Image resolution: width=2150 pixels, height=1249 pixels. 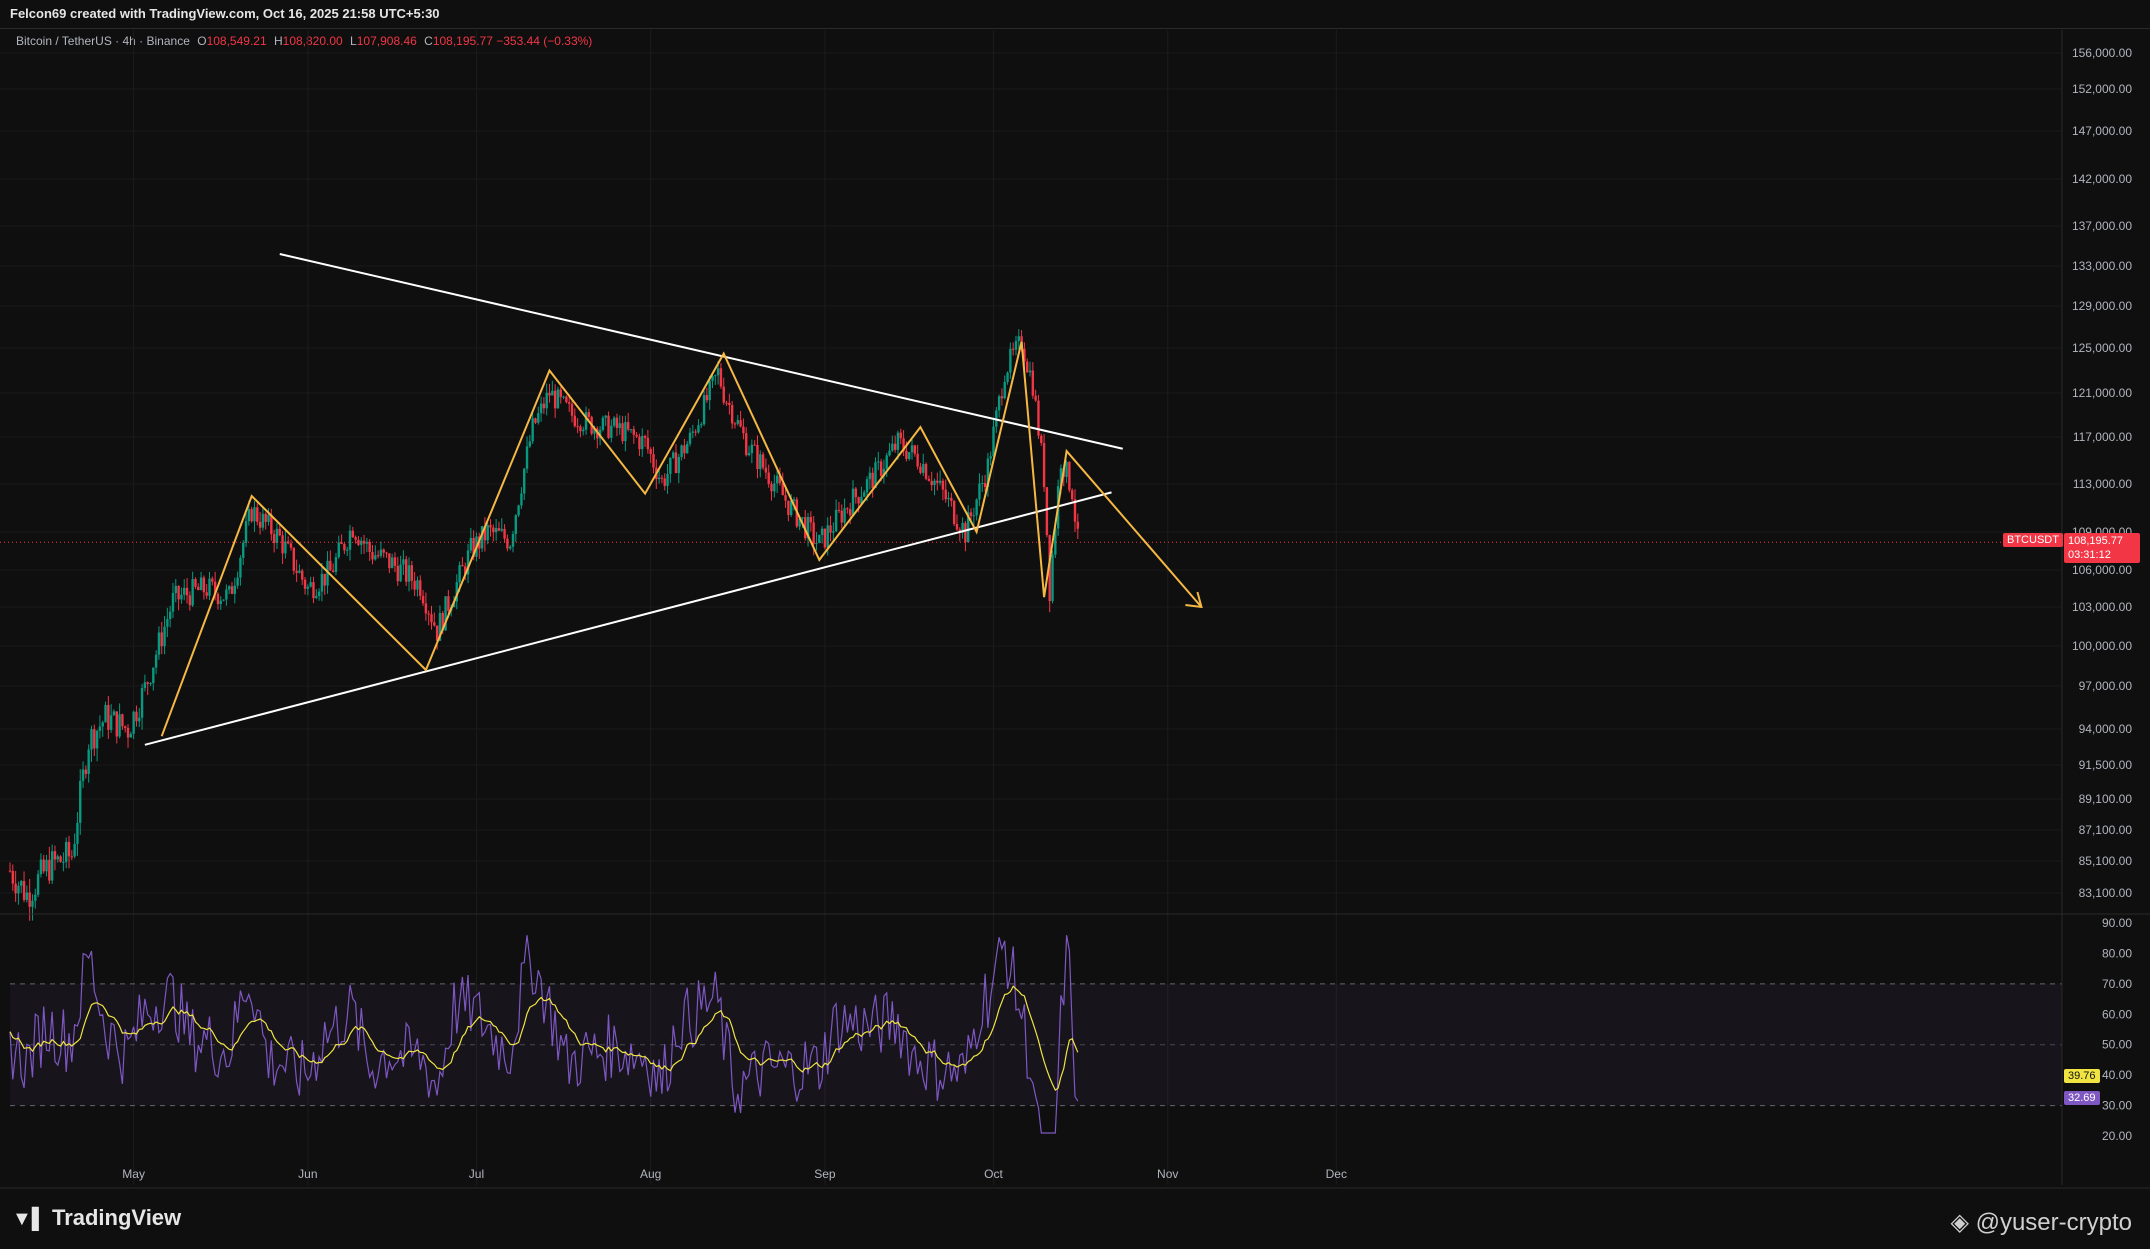 I want to click on time-axis-label: Dec, so click(x=1336, y=1174).